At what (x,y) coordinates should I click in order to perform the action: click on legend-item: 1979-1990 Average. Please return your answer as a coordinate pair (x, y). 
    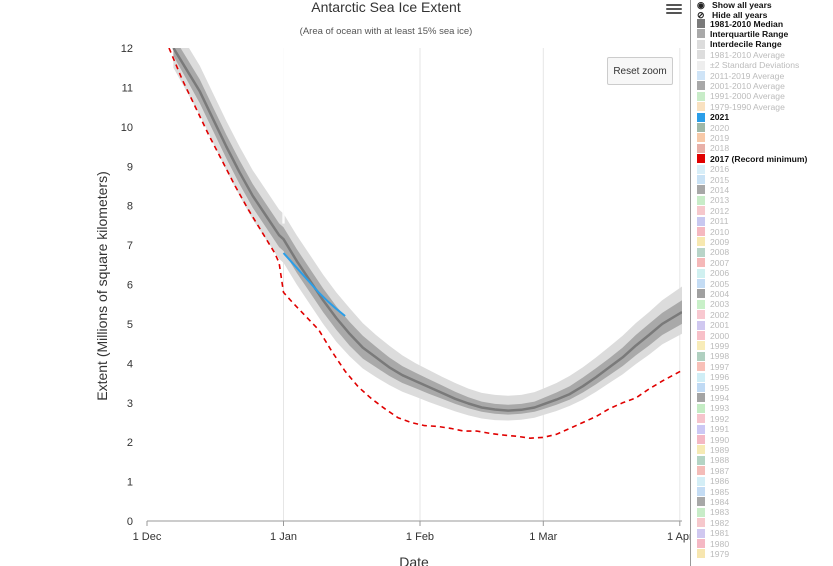
    Looking at the image, I should click on (741, 106).